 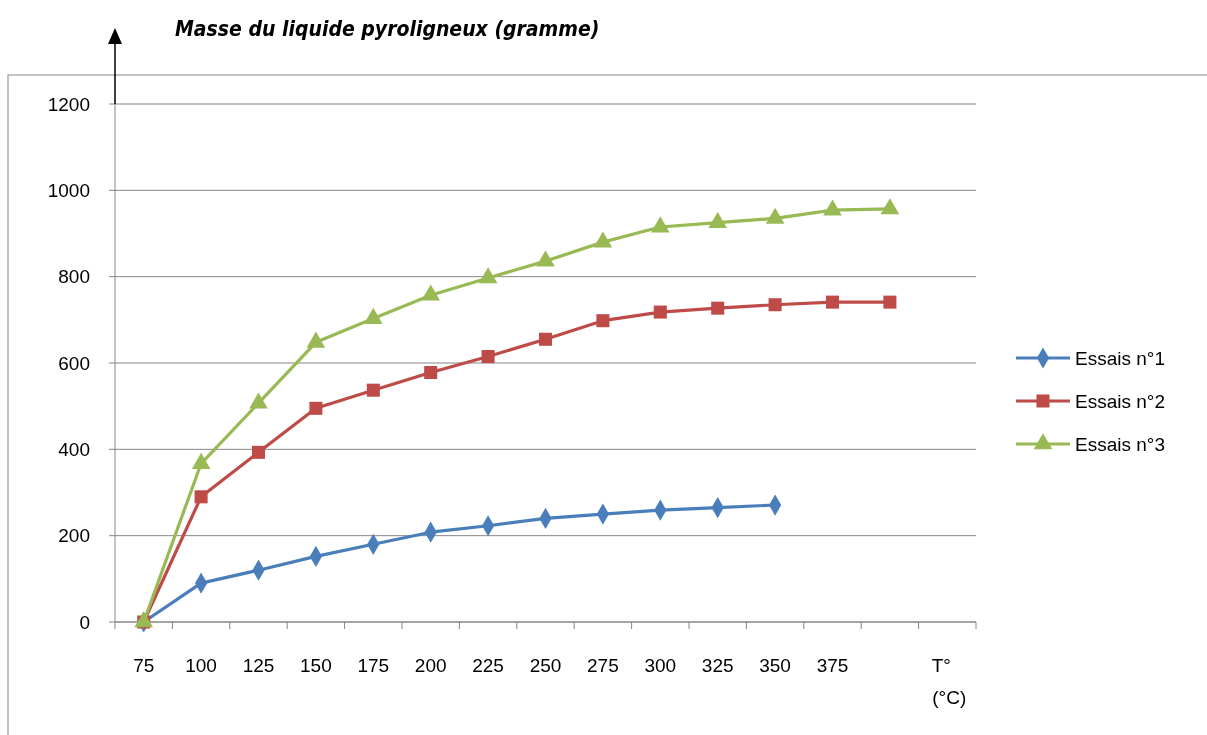 I want to click on x-tick-label: 175, so click(x=373, y=665).